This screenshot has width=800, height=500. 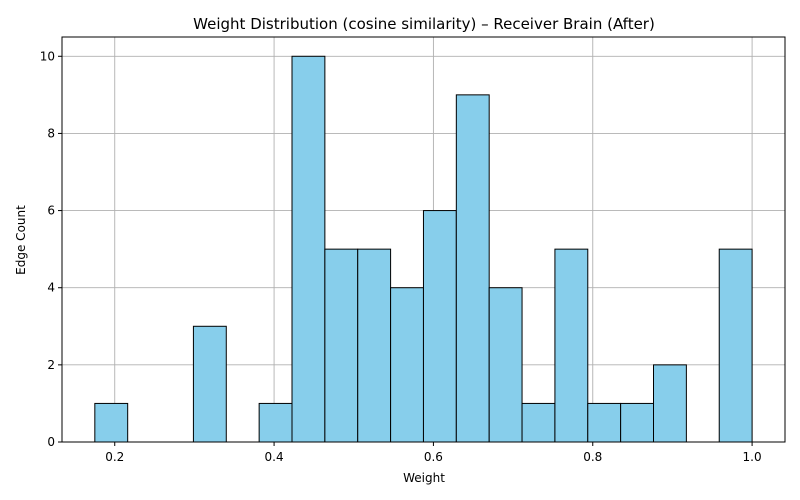 I want to click on y-tick-label-1: 2, so click(x=51, y=365).